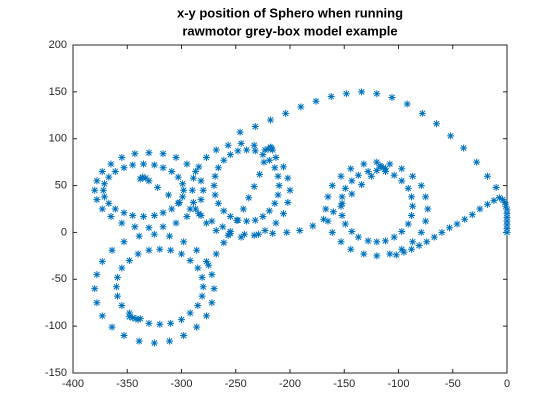 The height and width of the screenshot is (420, 560). What do you see at coordinates (58, 139) in the screenshot?
I see `y-tick-label: 100` at bounding box center [58, 139].